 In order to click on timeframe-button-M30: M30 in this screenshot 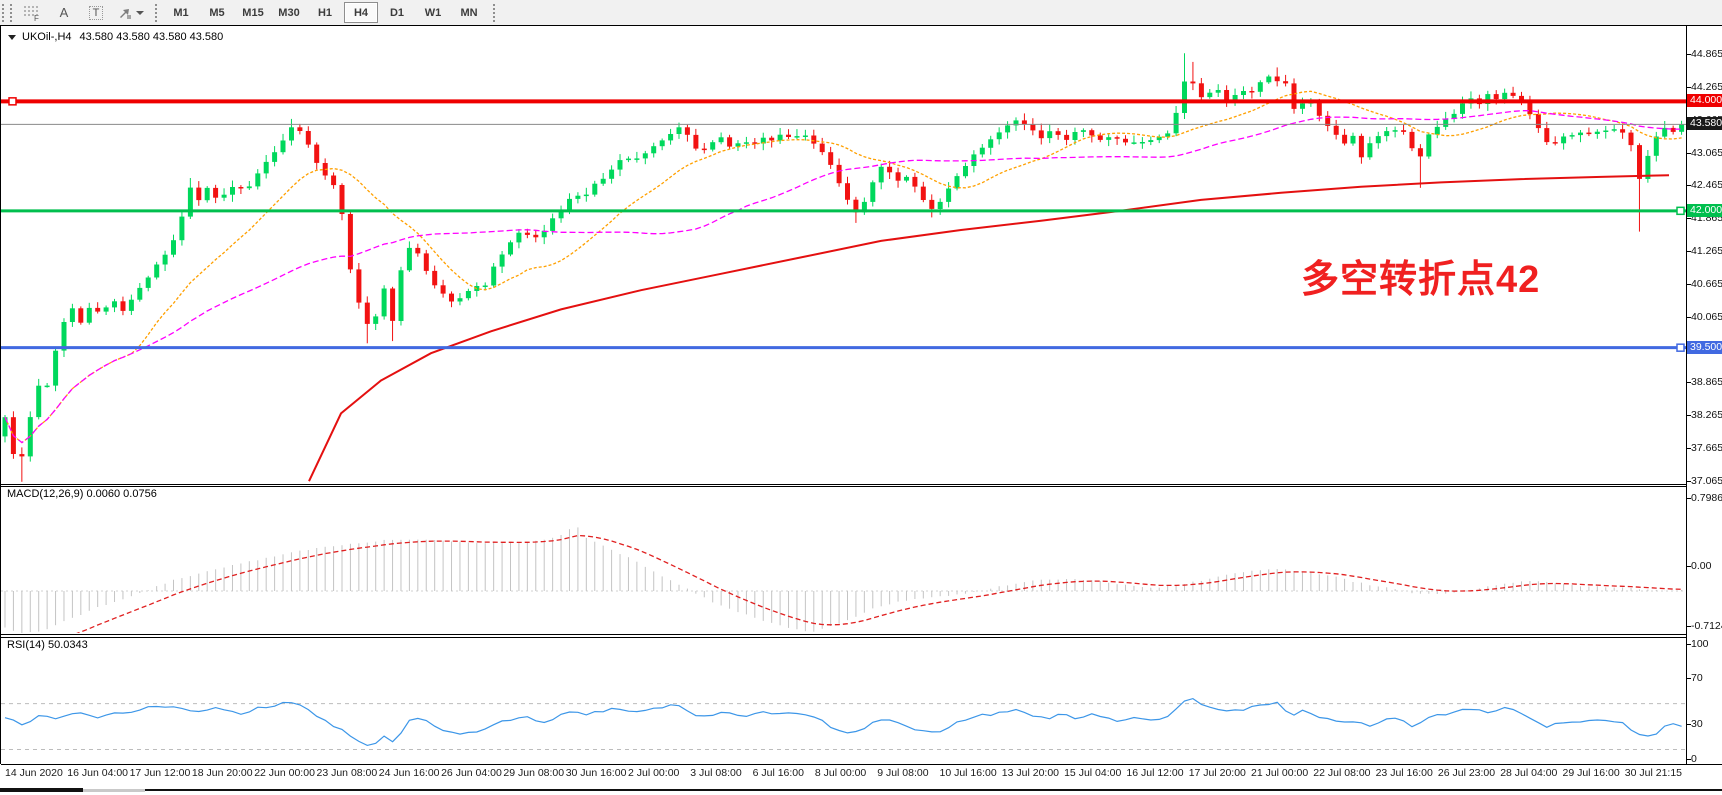, I will do `click(289, 12)`.